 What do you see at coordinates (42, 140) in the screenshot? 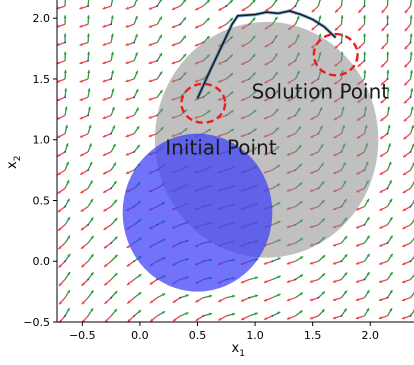
I see `y-tick-label: 1.0` at bounding box center [42, 140].